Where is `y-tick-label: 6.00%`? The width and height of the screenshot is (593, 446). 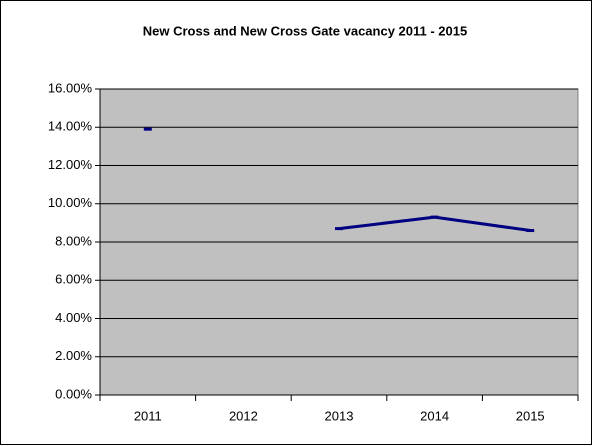 y-tick-label: 6.00% is located at coordinates (73, 279).